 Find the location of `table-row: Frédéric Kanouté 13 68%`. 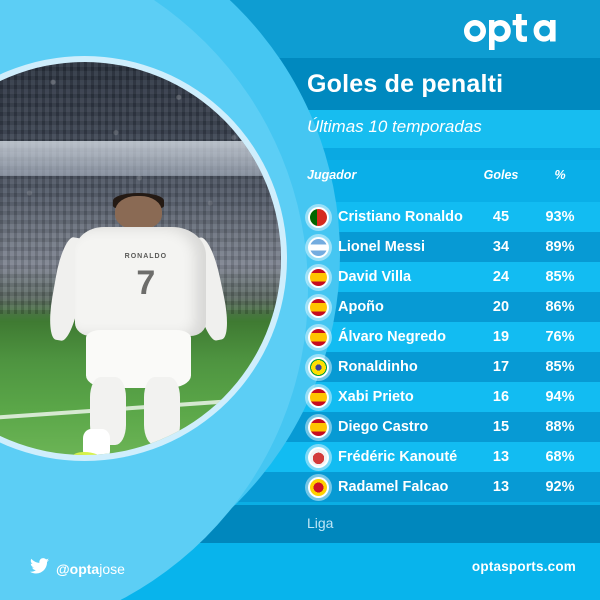

table-row: Frédéric Kanouté 13 68% is located at coordinates (300, 457).